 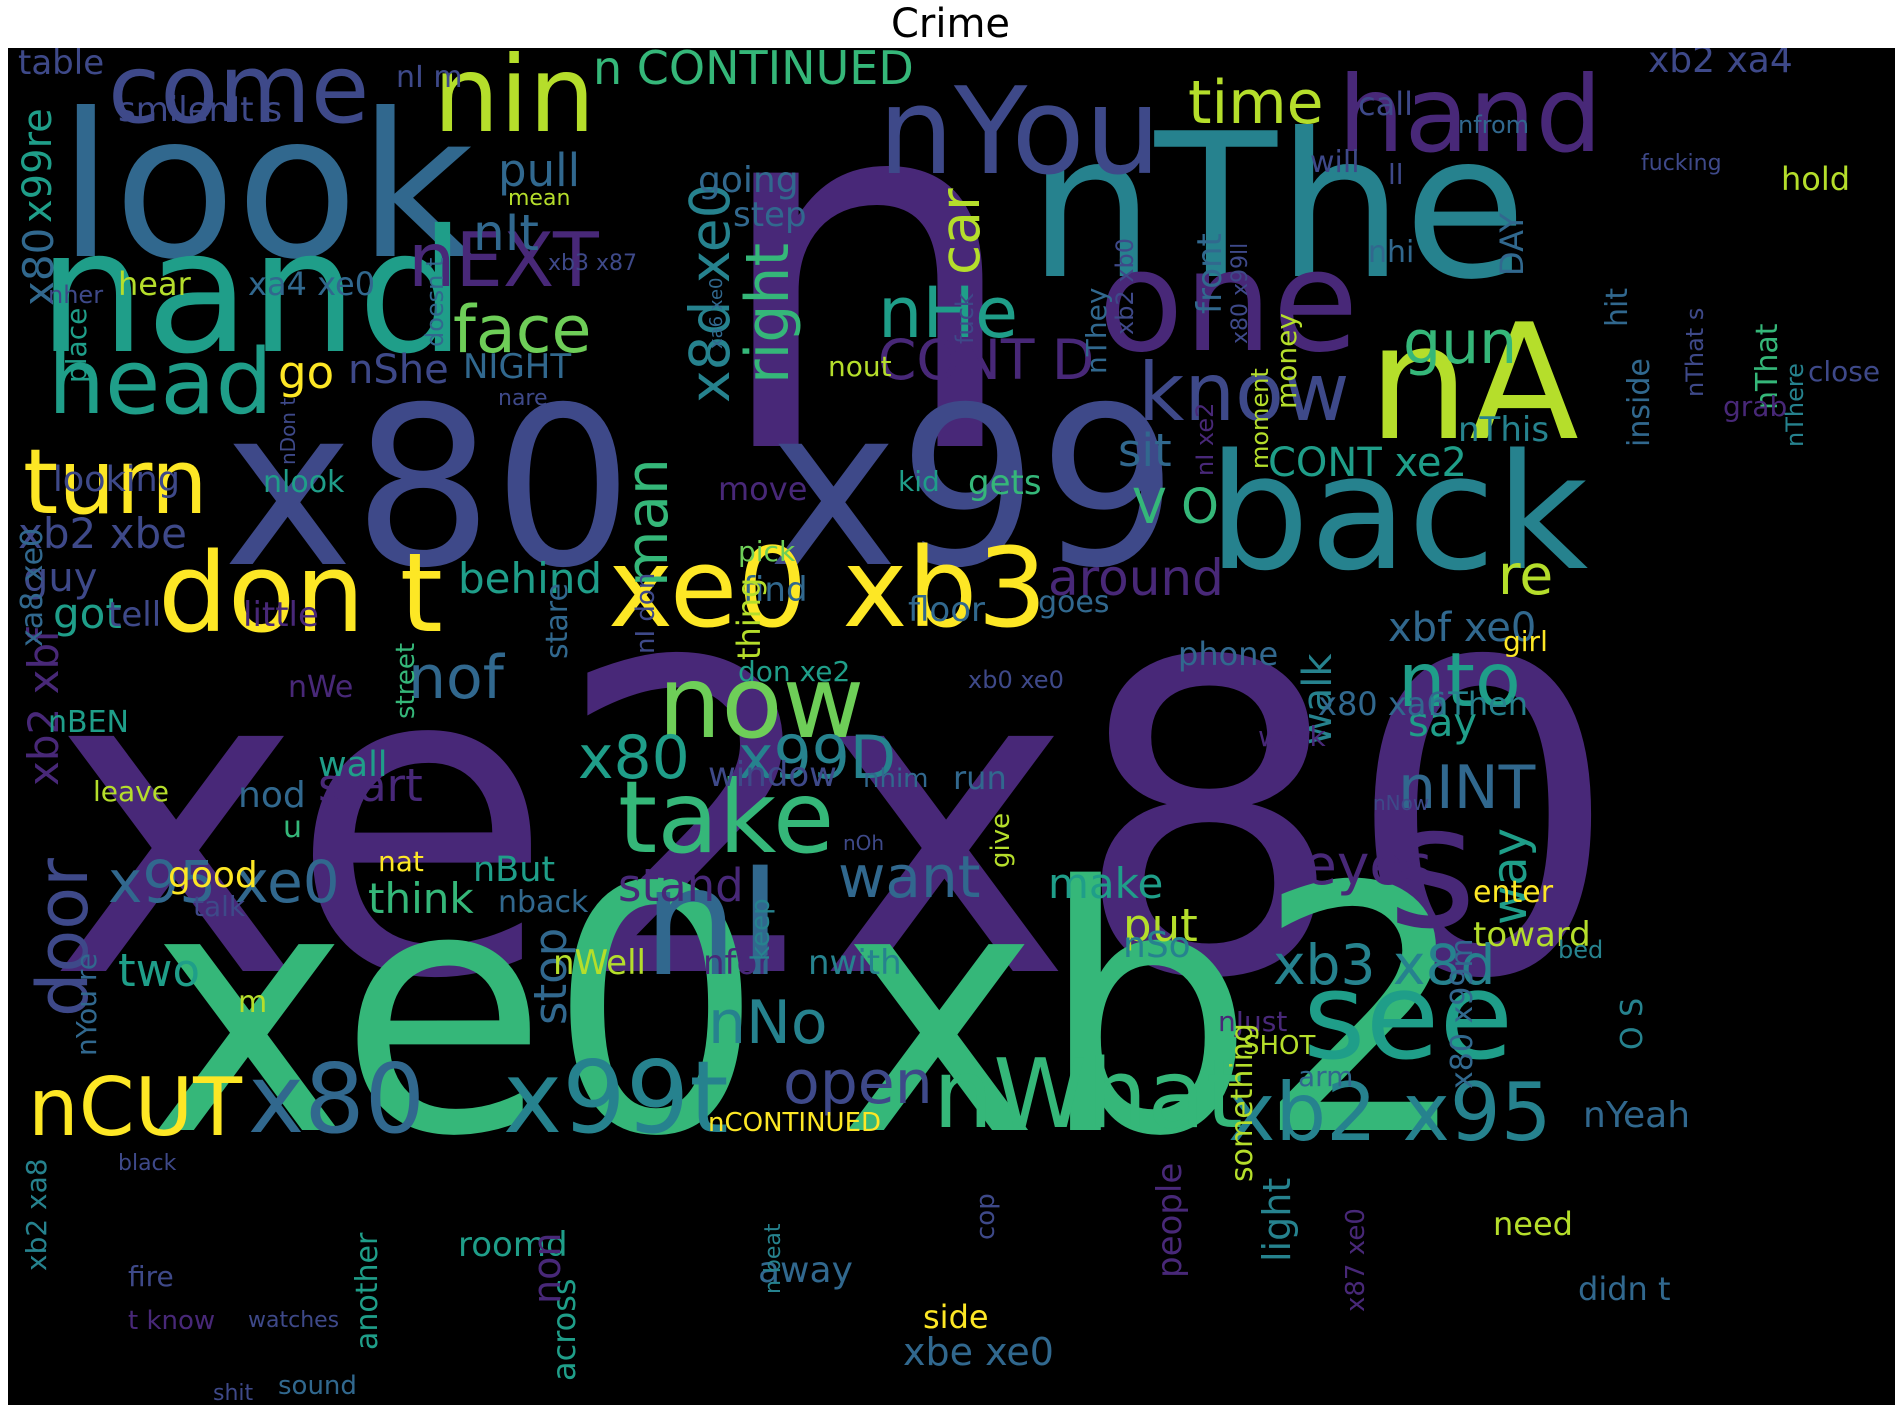 I want to click on cloud-word: table, so click(x=61, y=65).